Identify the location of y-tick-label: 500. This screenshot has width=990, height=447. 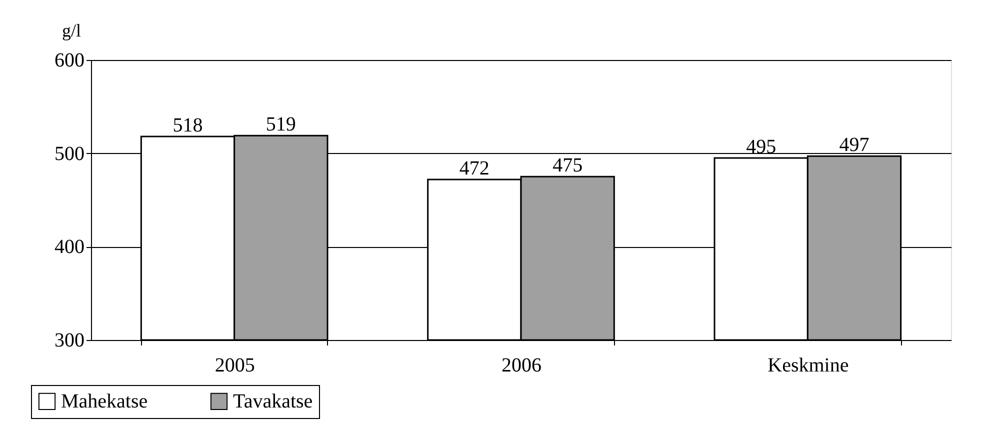
(69, 153).